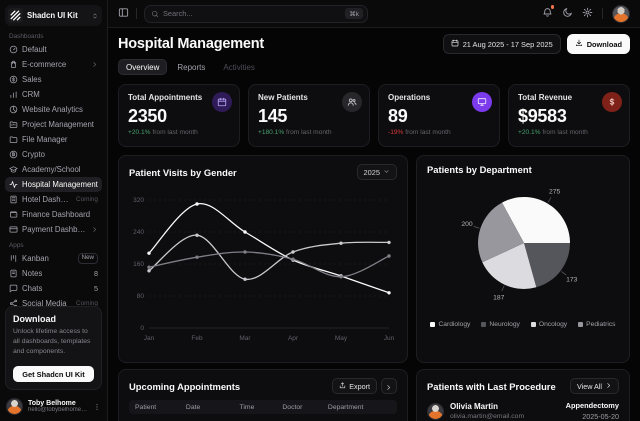  What do you see at coordinates (32, 79) in the screenshot?
I see `sidebar-item-label: Sales` at bounding box center [32, 79].